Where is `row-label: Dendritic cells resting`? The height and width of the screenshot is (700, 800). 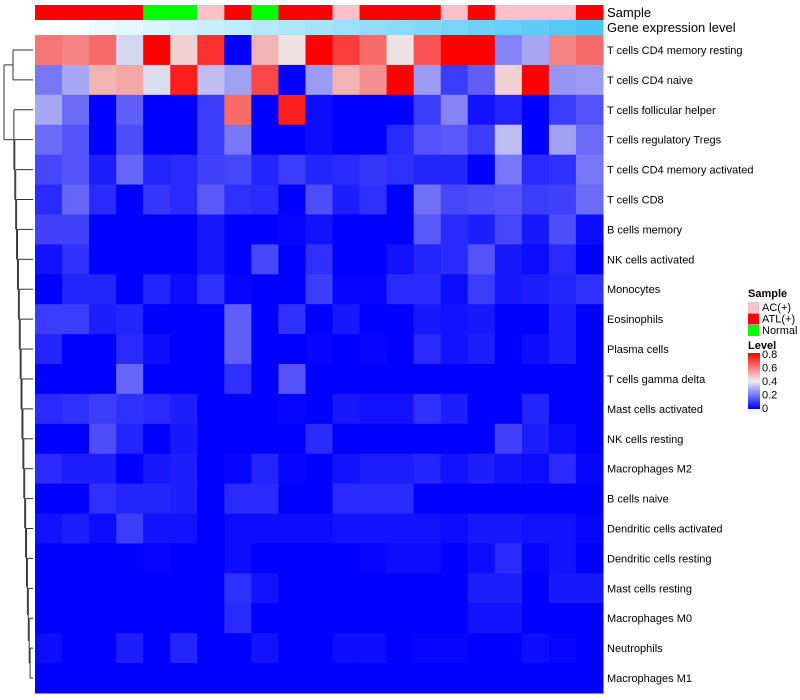 row-label: Dendritic cells resting is located at coordinates (659, 559).